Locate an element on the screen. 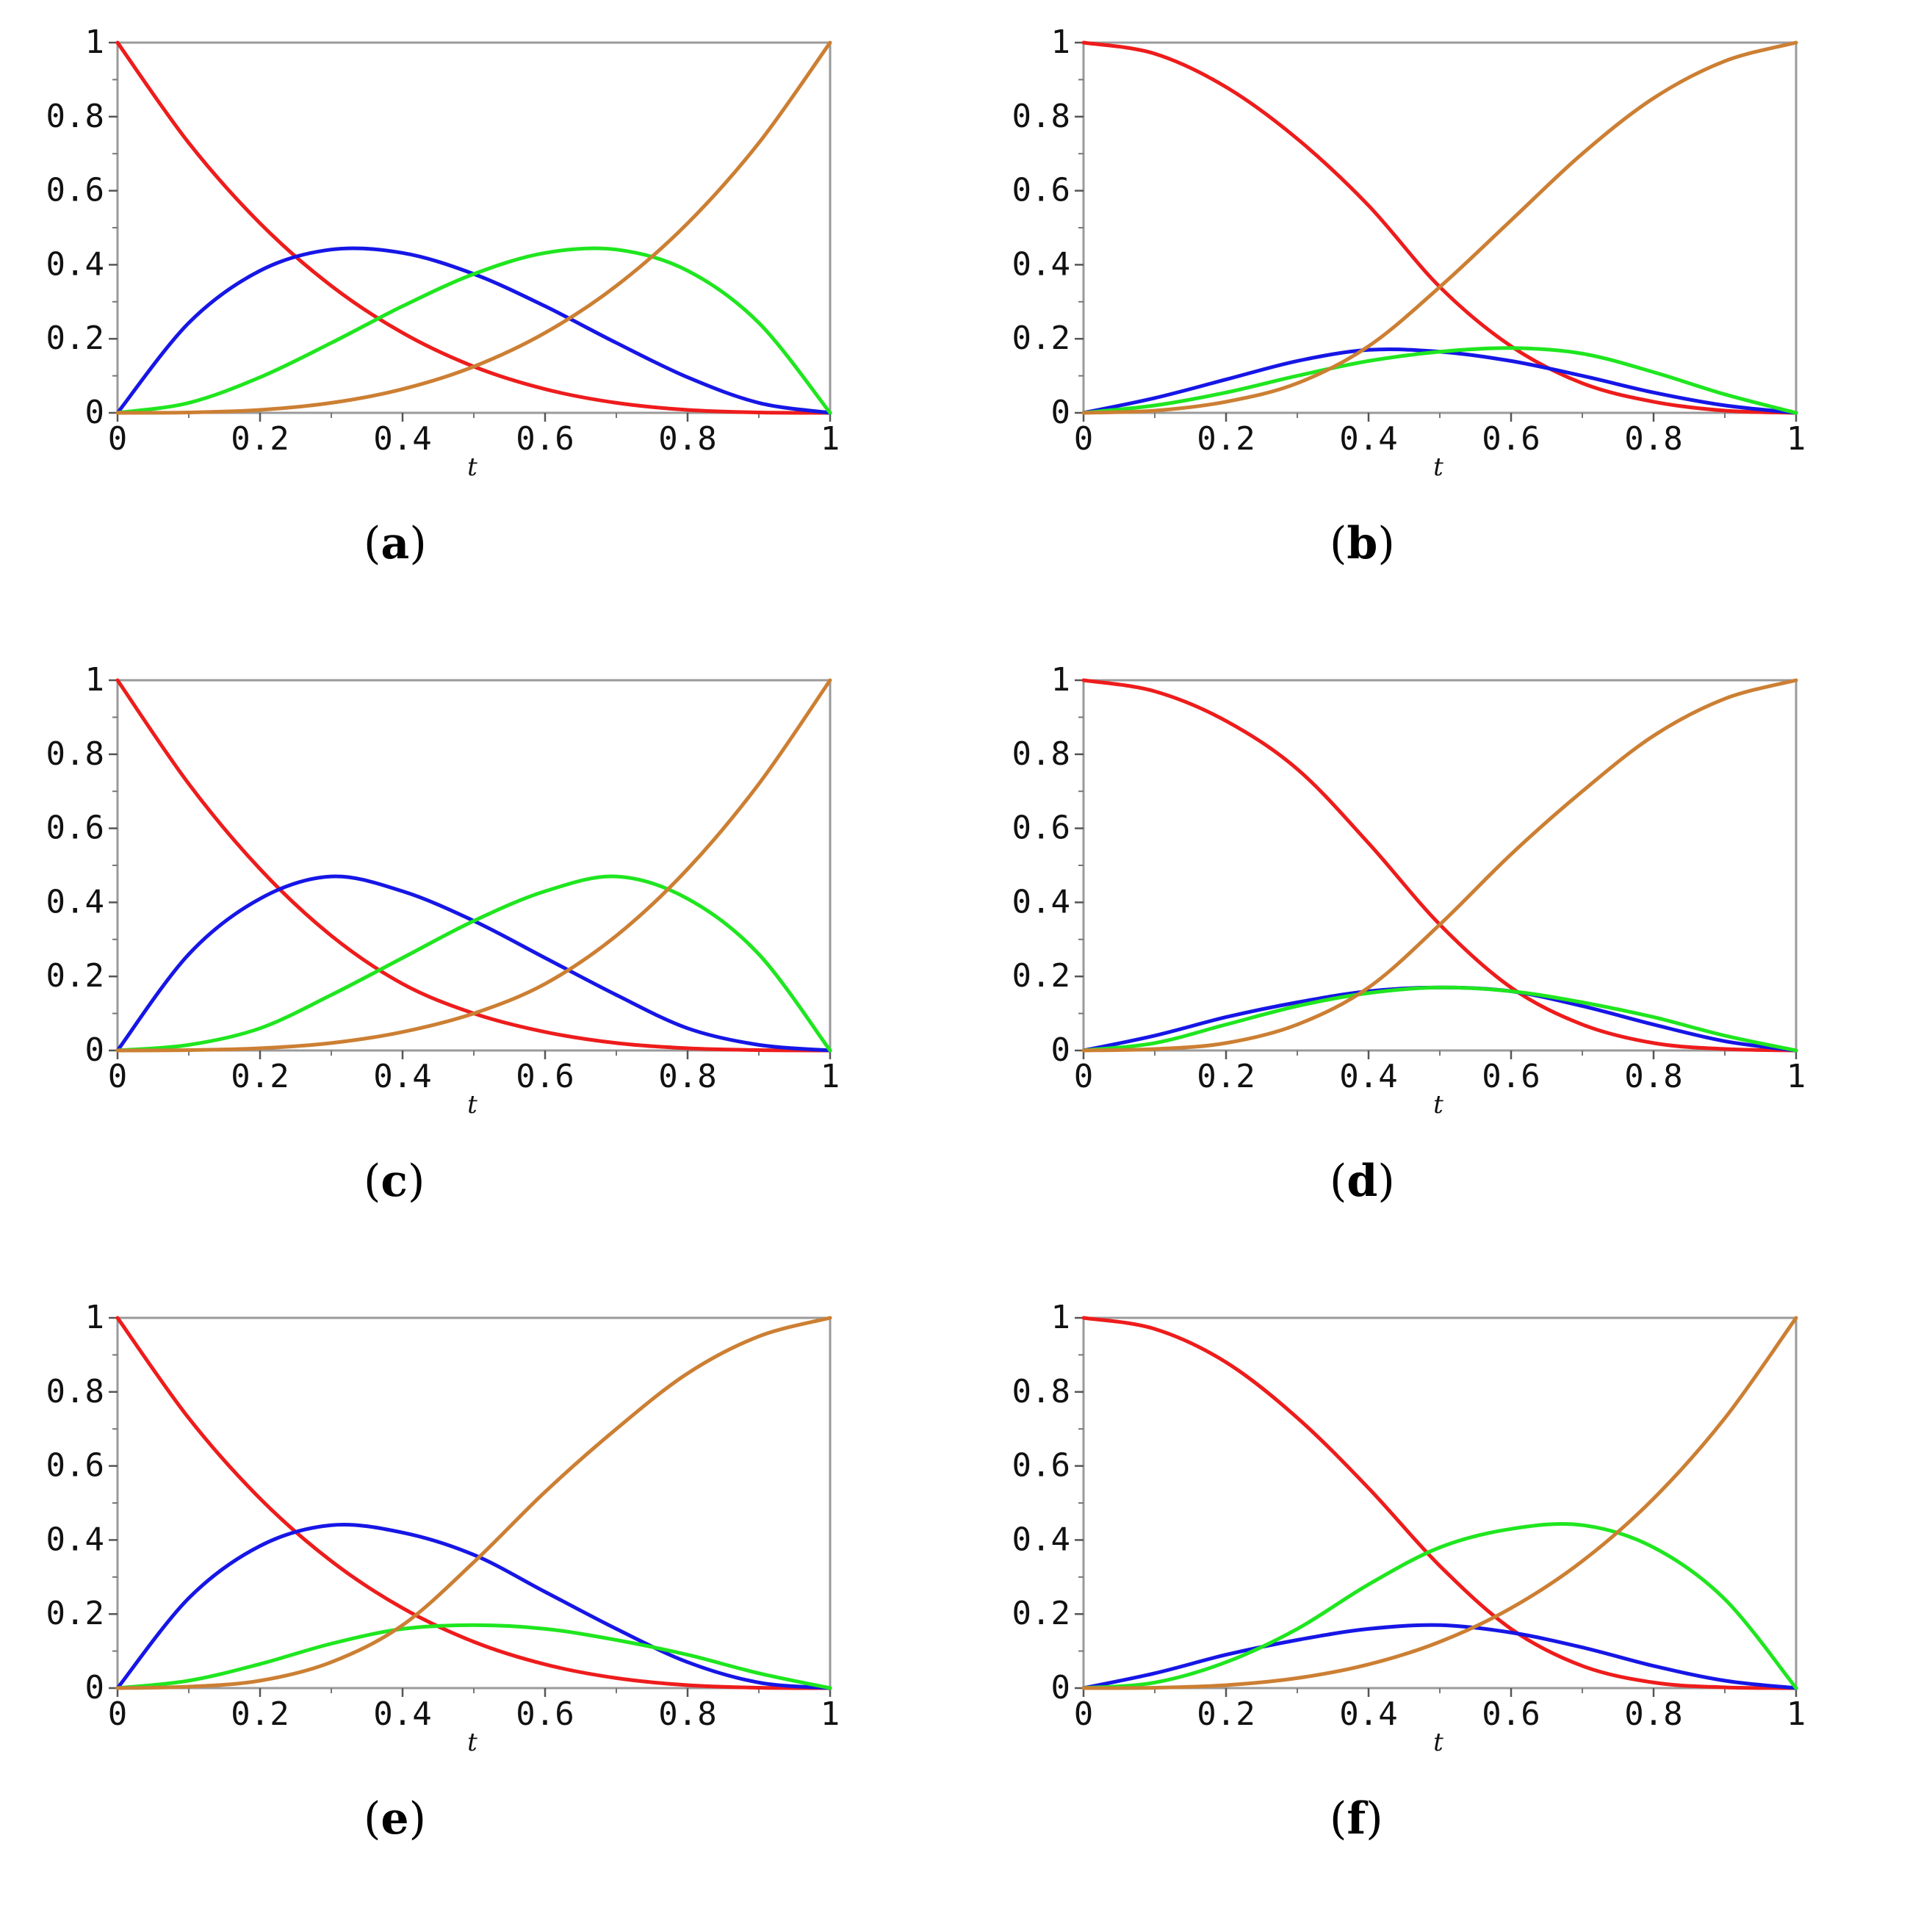  y-tick-label-f-0: 0 is located at coordinates (1061, 1687).